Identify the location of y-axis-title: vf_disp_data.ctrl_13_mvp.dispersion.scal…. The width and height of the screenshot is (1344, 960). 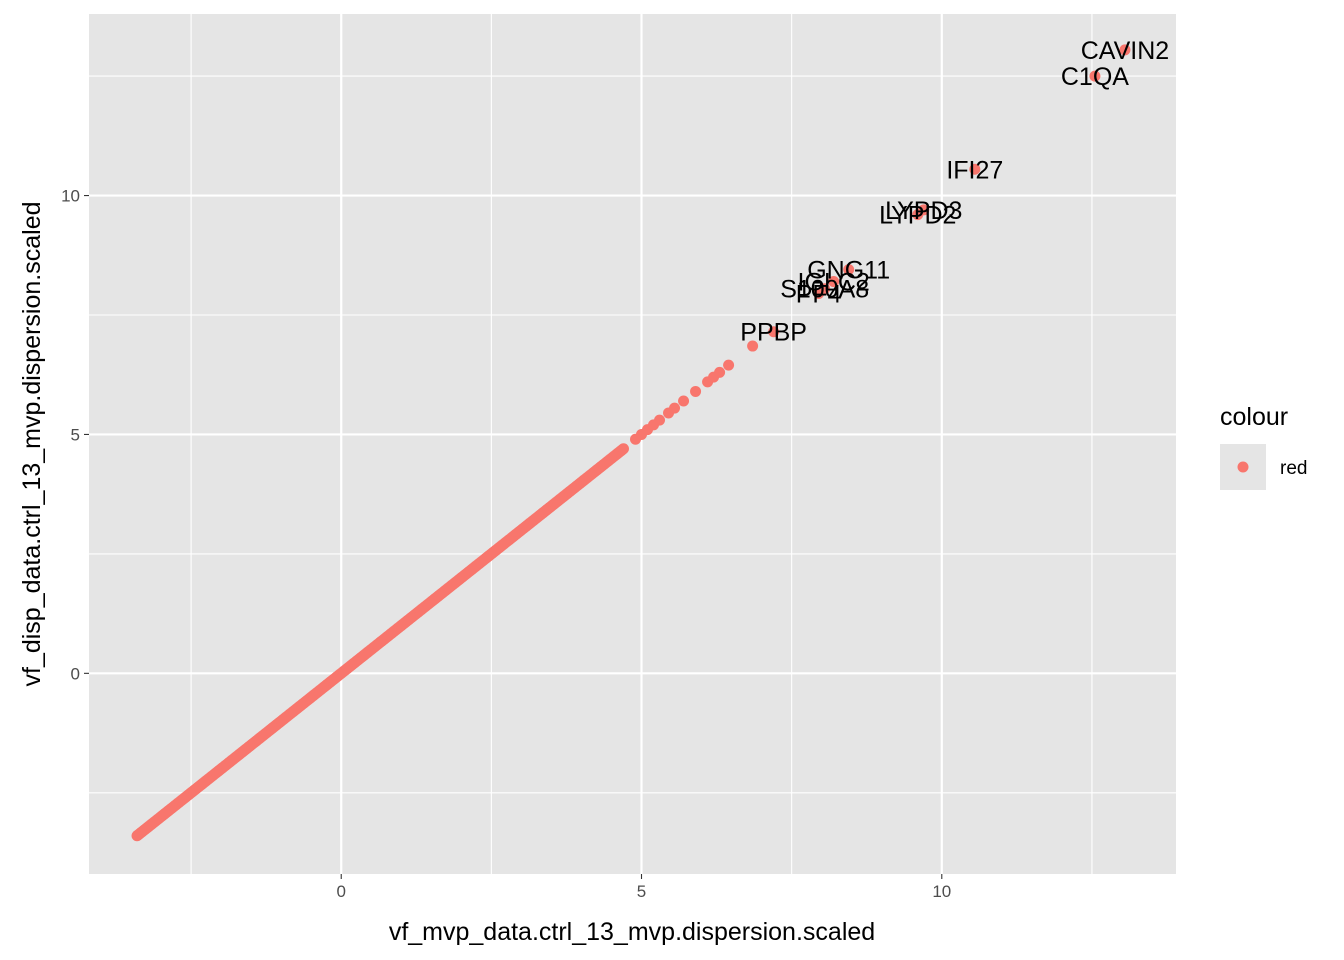
(32, 444).